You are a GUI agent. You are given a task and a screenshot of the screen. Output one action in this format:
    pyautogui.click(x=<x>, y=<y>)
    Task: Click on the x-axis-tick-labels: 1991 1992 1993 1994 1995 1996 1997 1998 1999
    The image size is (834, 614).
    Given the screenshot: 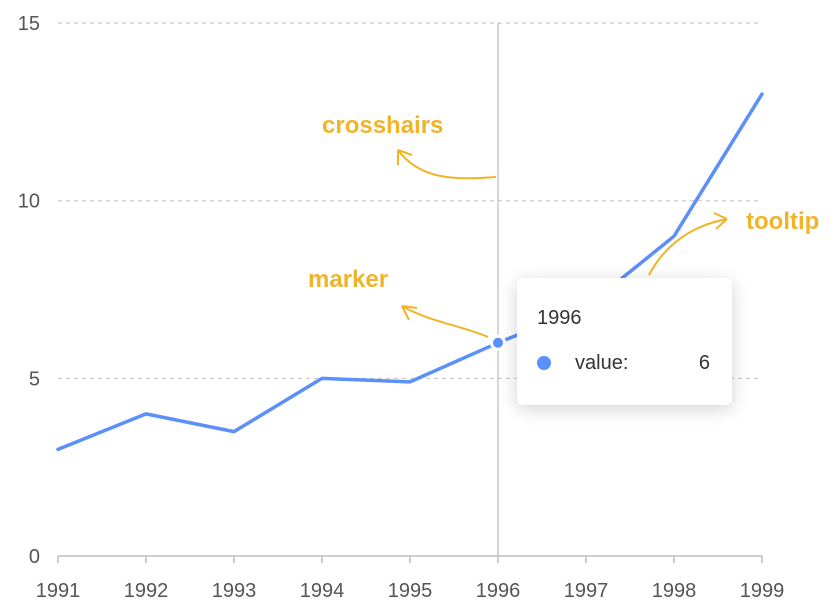 What is the action you would take?
    pyautogui.click(x=410, y=591)
    